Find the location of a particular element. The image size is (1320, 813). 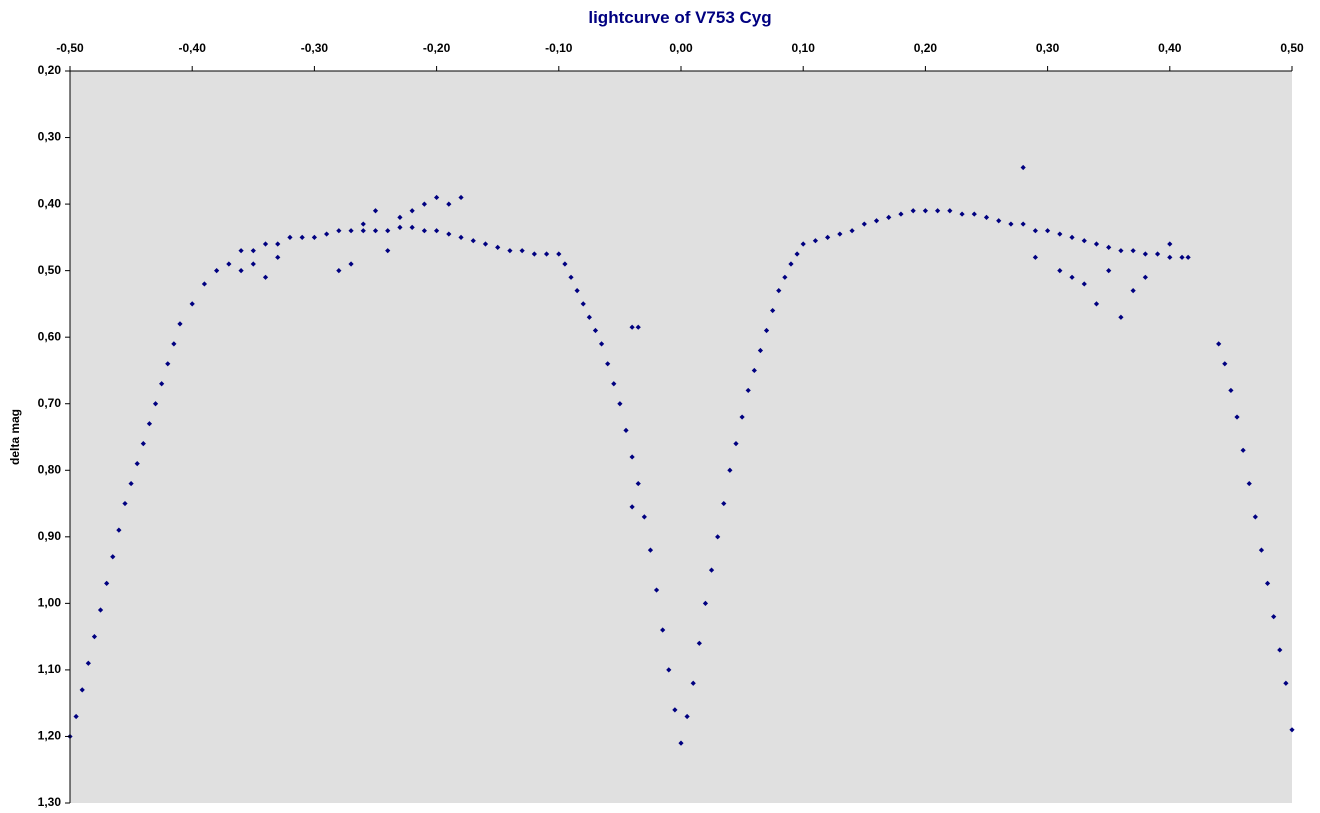

y-tick-label: 1,10 is located at coordinates (50, 669).